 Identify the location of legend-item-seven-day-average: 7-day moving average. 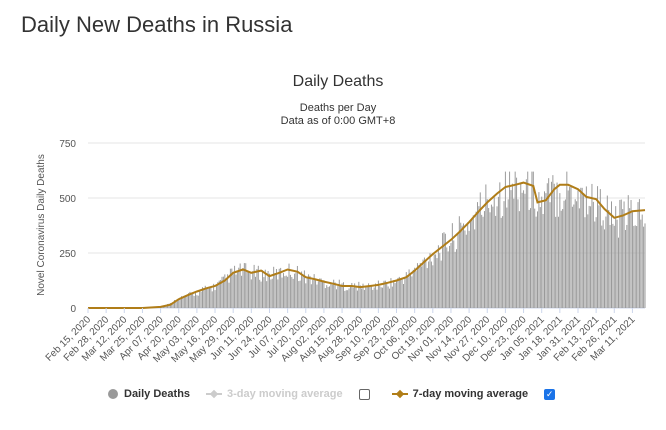
(459, 394).